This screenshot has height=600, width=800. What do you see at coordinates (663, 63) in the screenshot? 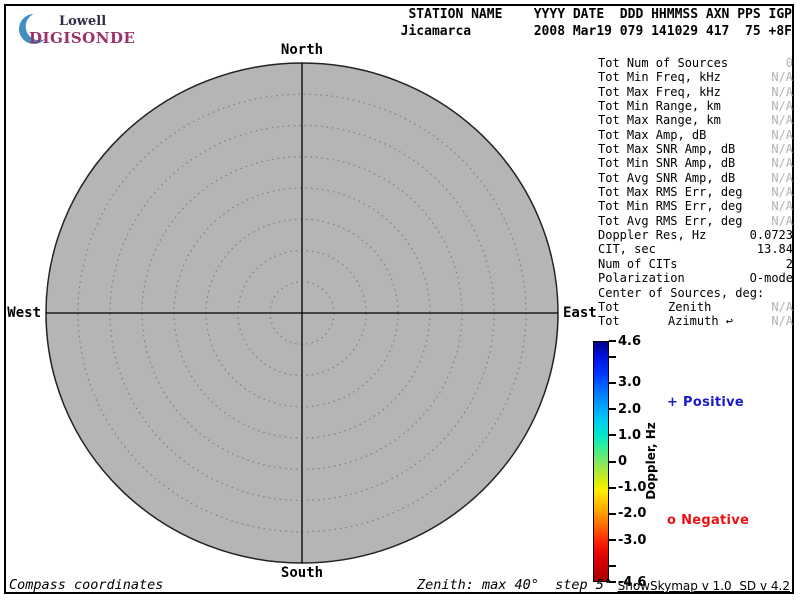
I see `info-row-label: Tot Num of Sources` at bounding box center [663, 63].